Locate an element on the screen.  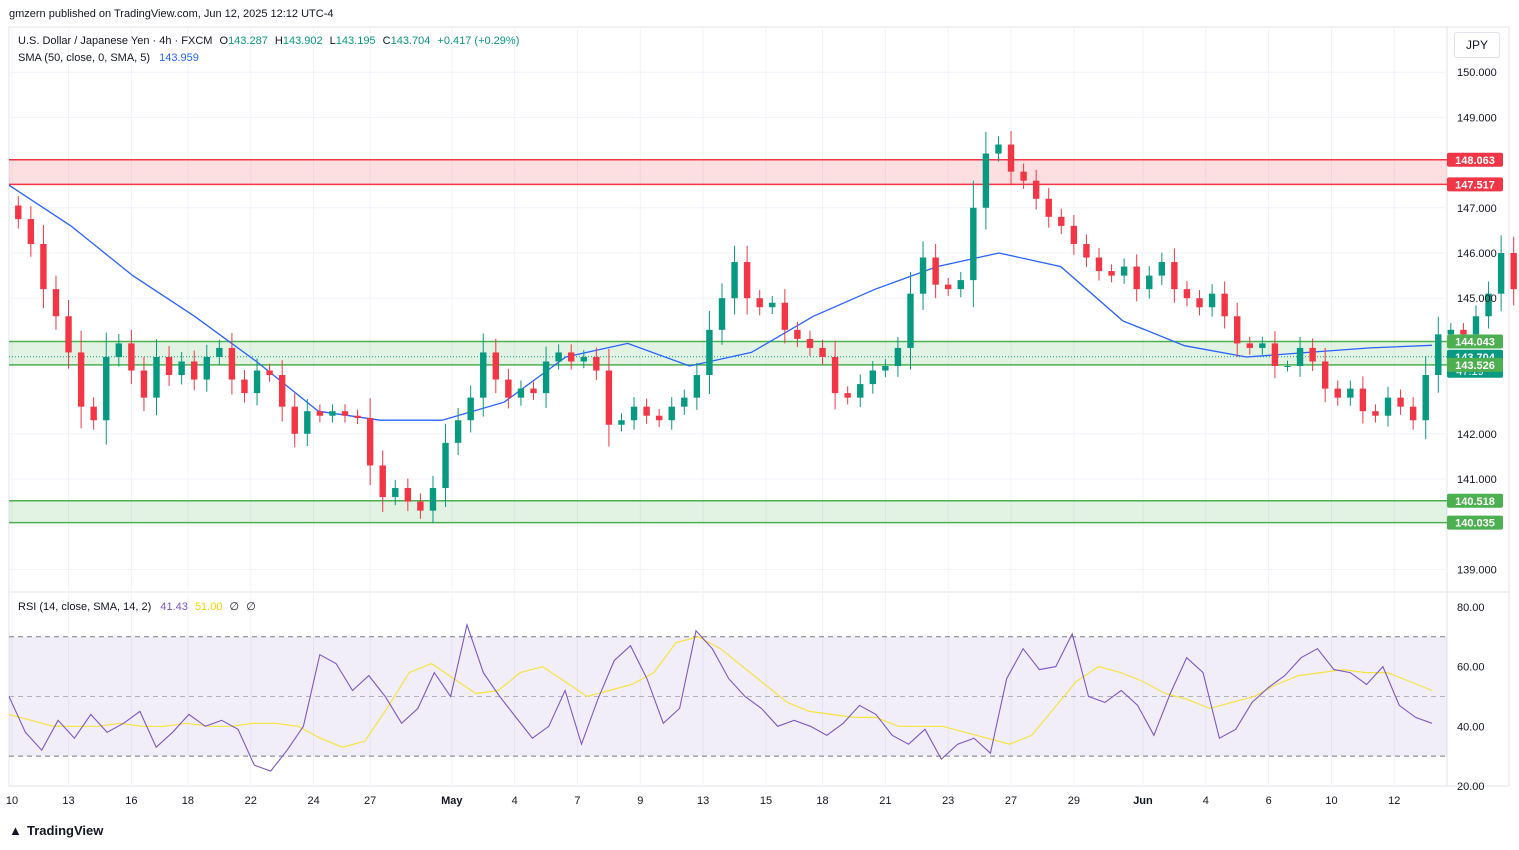
rsi-ma-value: 51.00 is located at coordinates (208, 607).